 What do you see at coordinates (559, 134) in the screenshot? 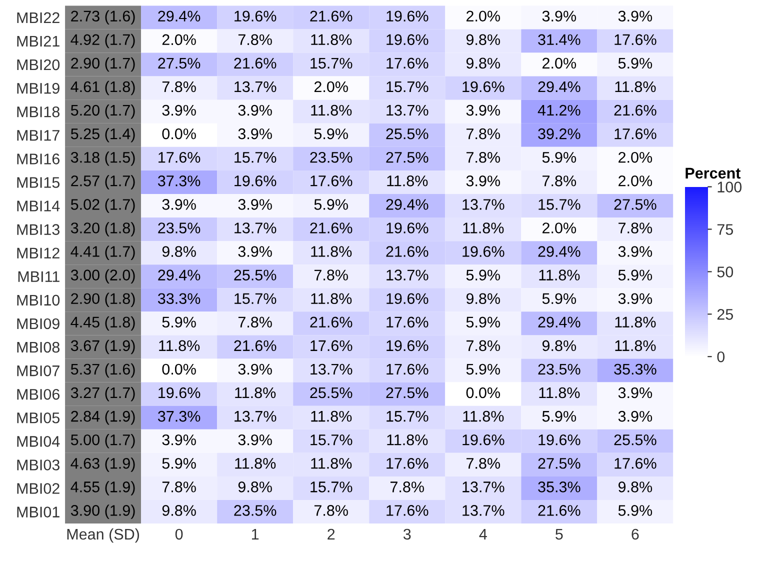
I see `data-label: 39.2%` at bounding box center [559, 134].